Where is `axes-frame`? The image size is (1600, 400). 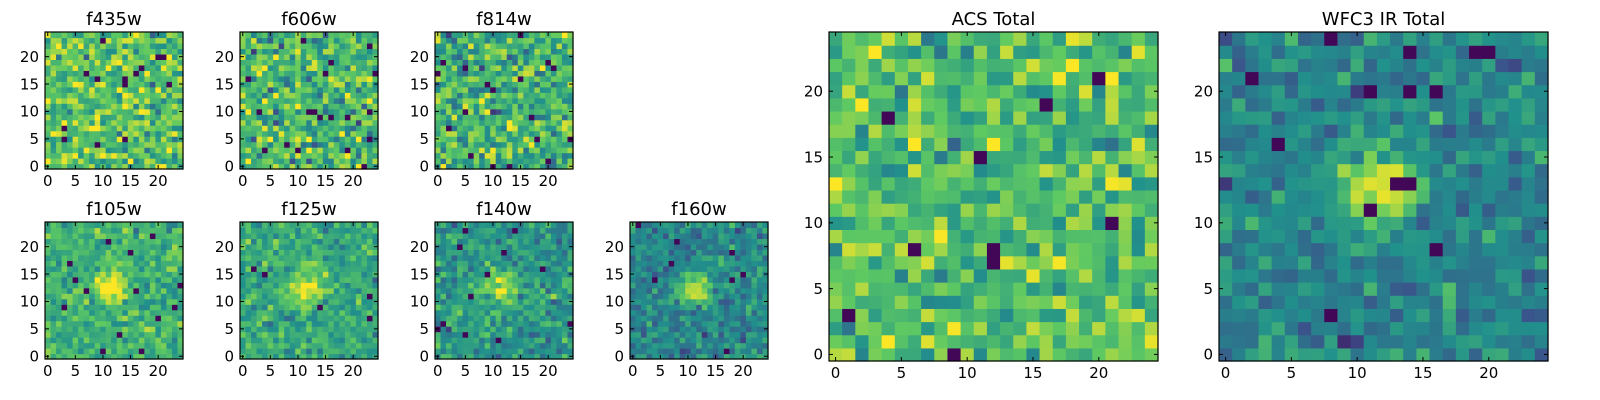
axes-frame is located at coordinates (309, 290).